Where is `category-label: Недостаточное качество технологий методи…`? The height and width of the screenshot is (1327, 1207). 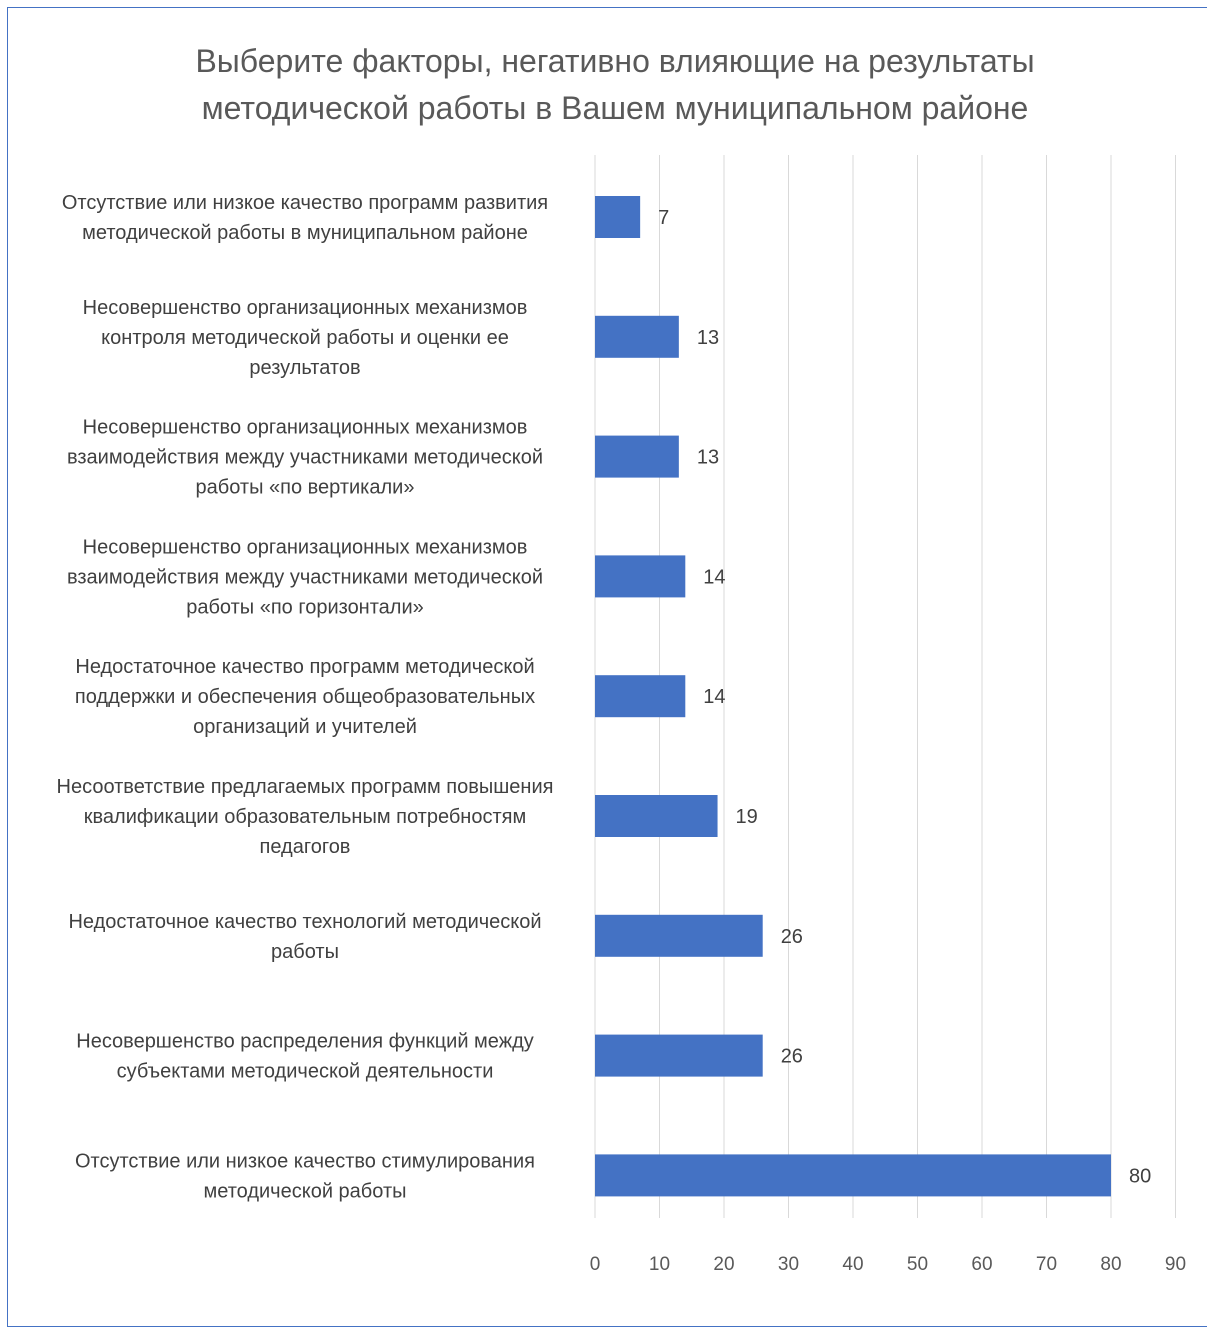
category-label: Недостаточное качество технологий методи… is located at coordinates (304, 937).